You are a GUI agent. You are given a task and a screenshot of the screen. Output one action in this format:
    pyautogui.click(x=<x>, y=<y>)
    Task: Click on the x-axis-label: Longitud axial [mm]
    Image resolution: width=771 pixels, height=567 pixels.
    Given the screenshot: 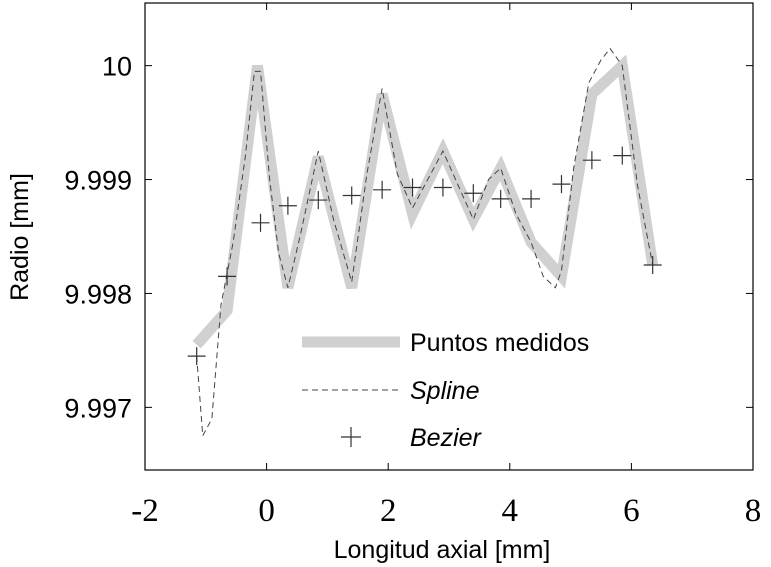 What is the action you would take?
    pyautogui.click(x=442, y=550)
    